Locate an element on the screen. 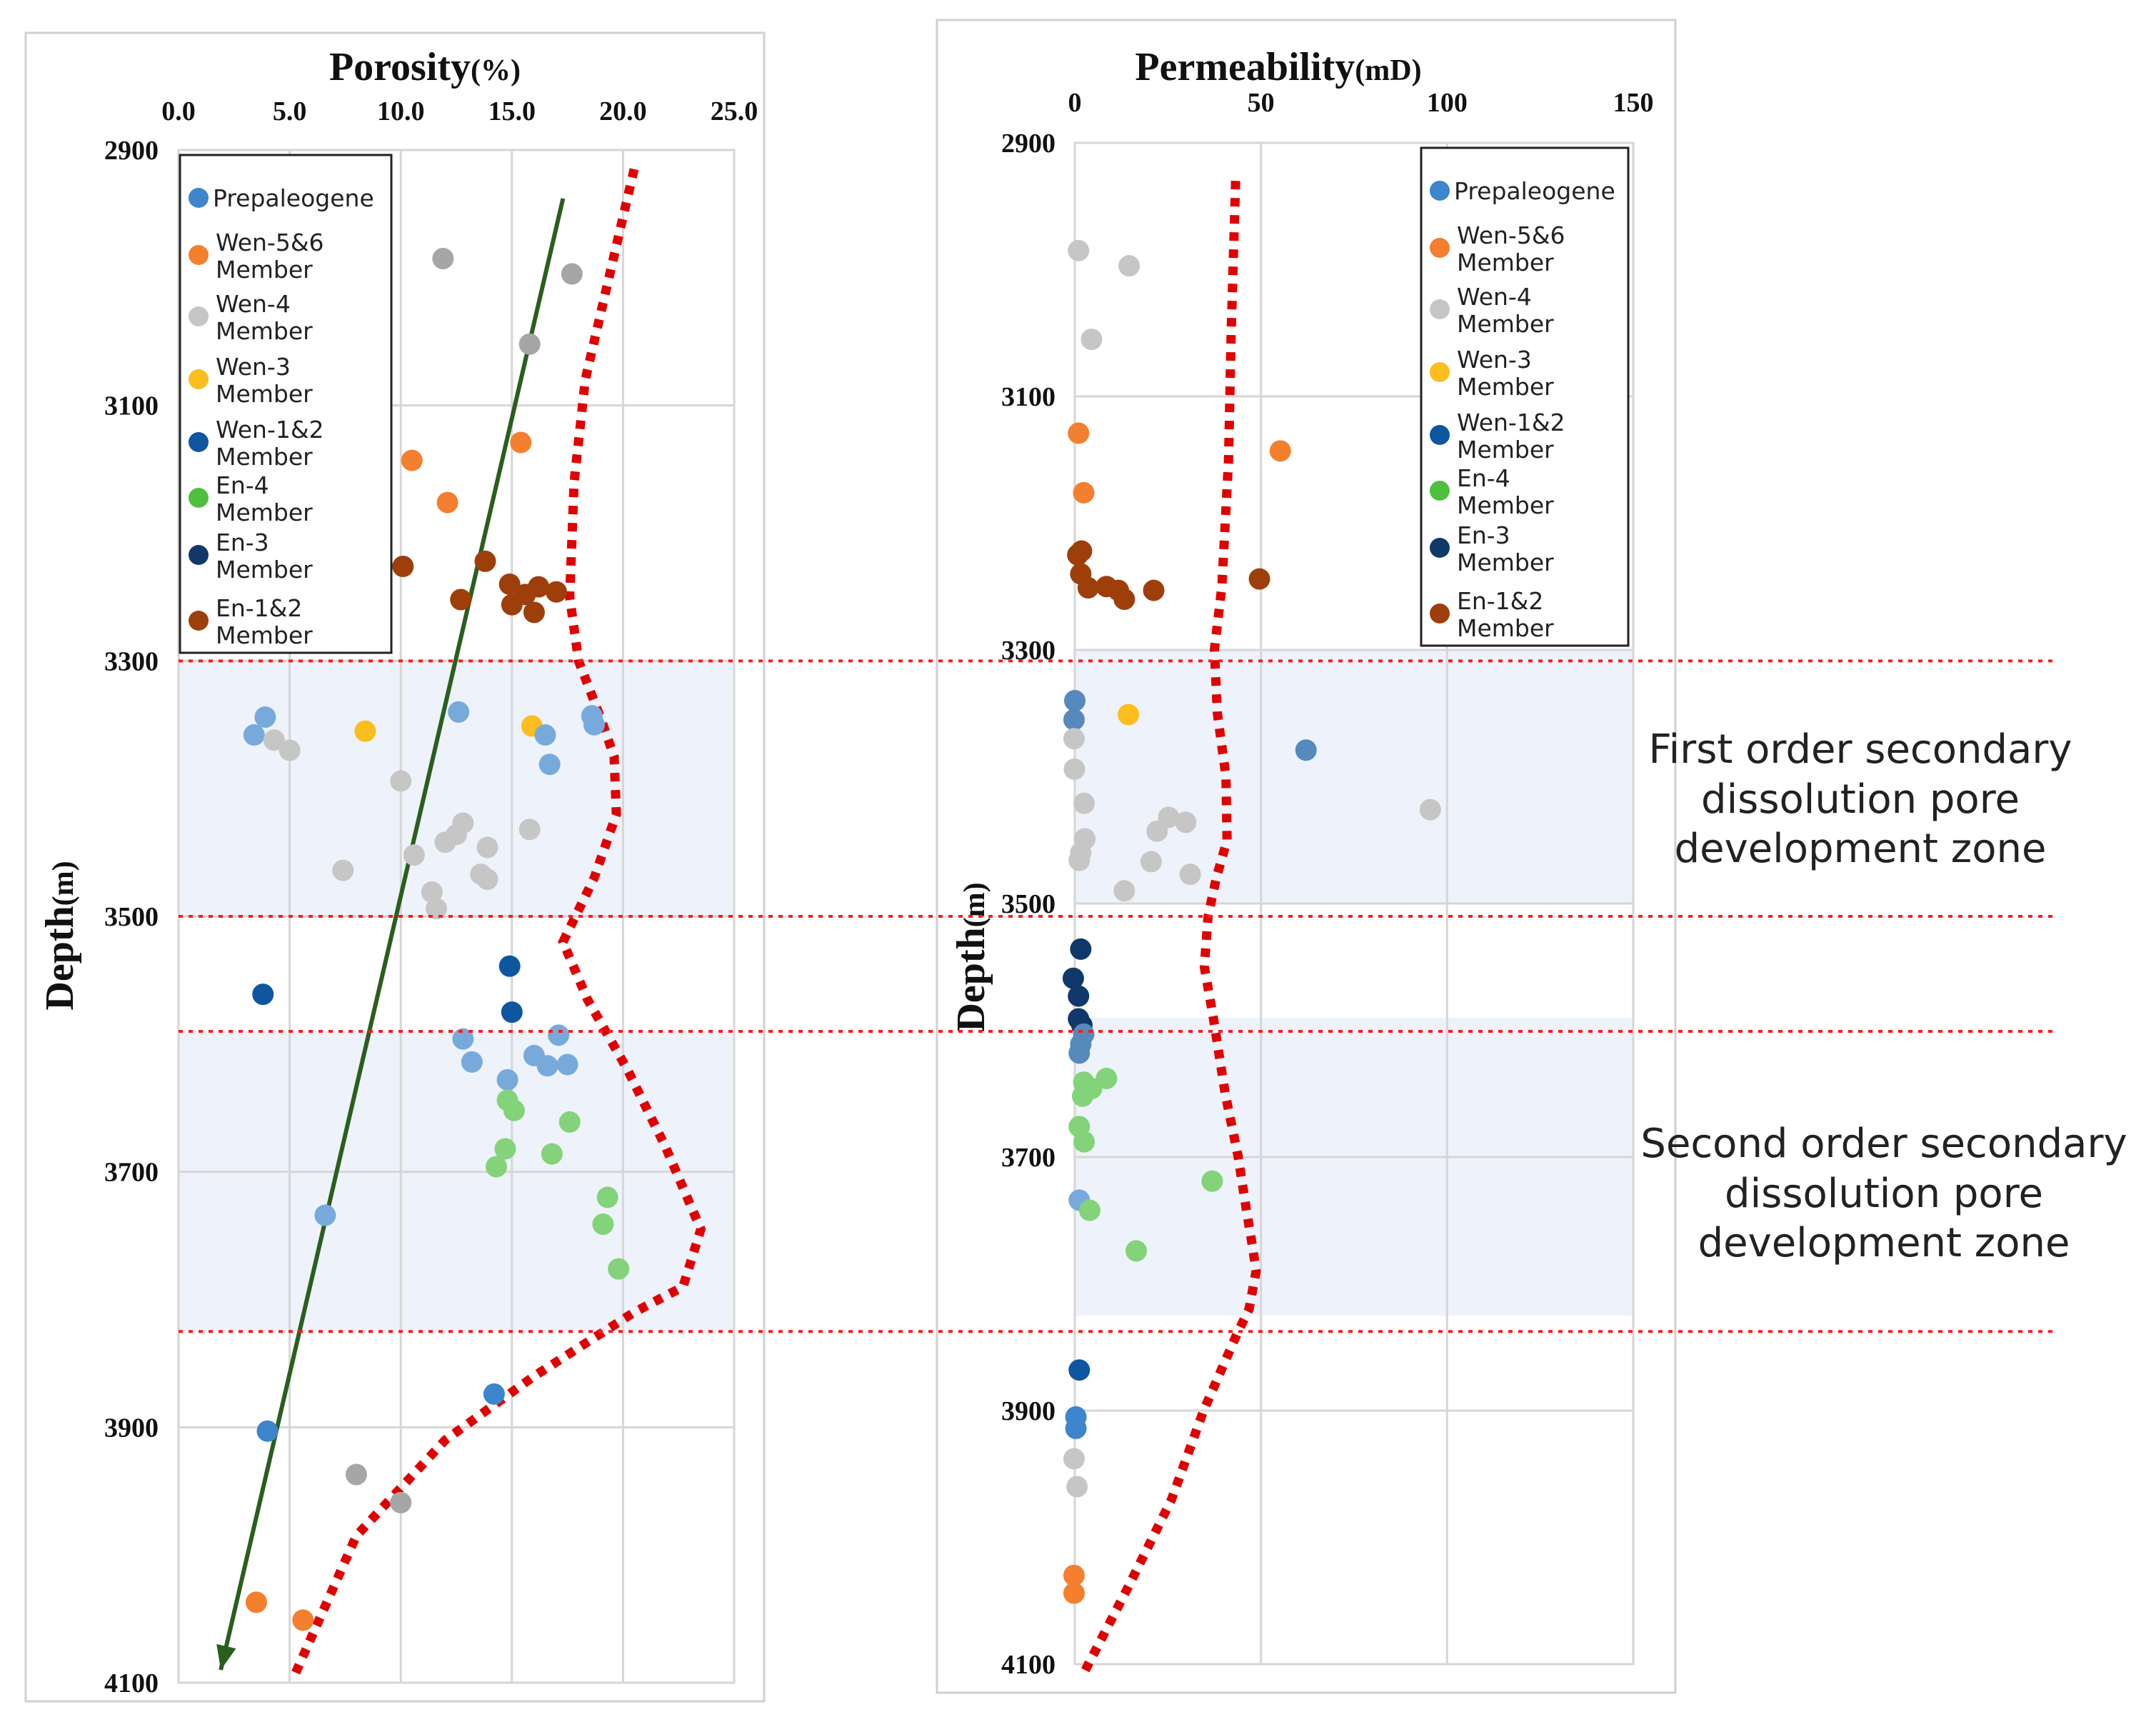 The width and height of the screenshot is (2156, 1712). first-zone-line-3: development zone is located at coordinates (1861, 849).